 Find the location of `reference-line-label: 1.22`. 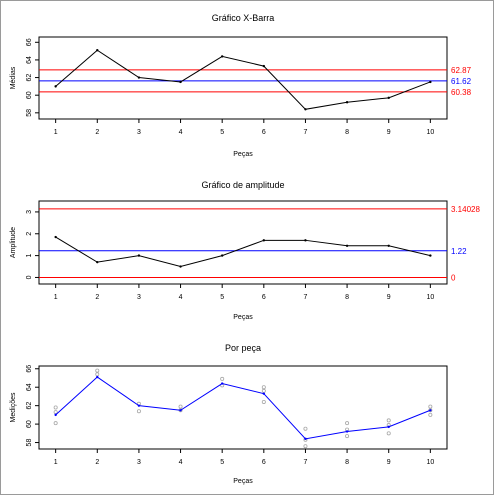

reference-line-label: 1.22 is located at coordinates (459, 251).